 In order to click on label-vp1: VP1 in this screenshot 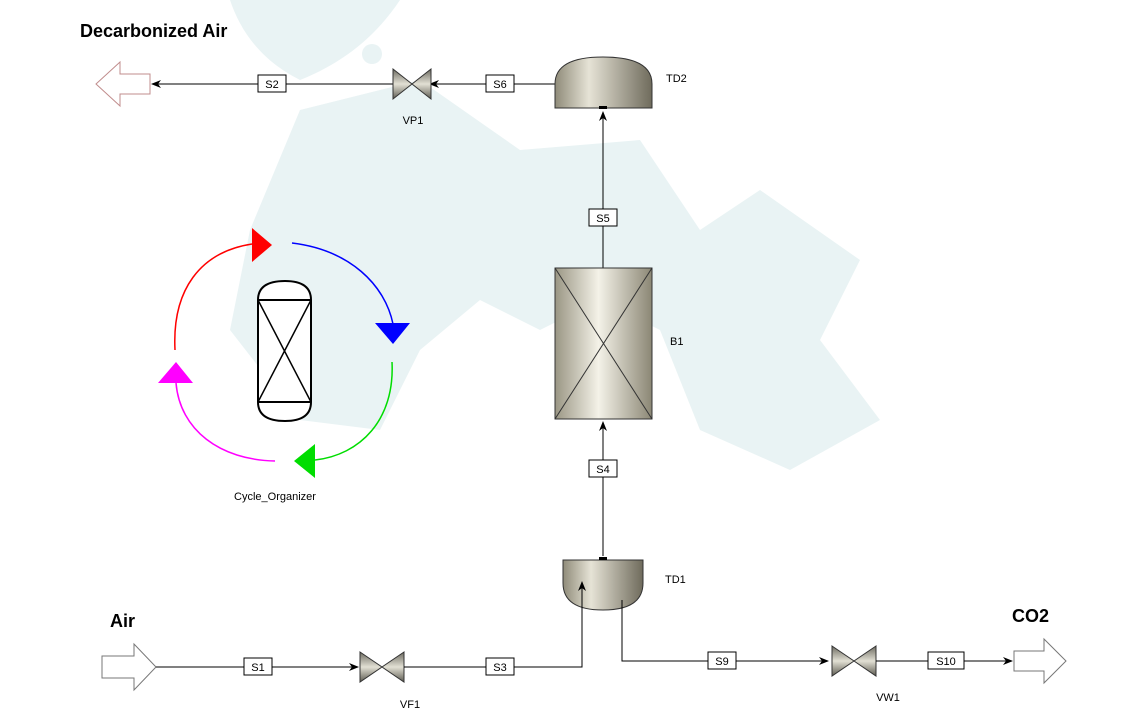, I will do `click(413, 121)`.